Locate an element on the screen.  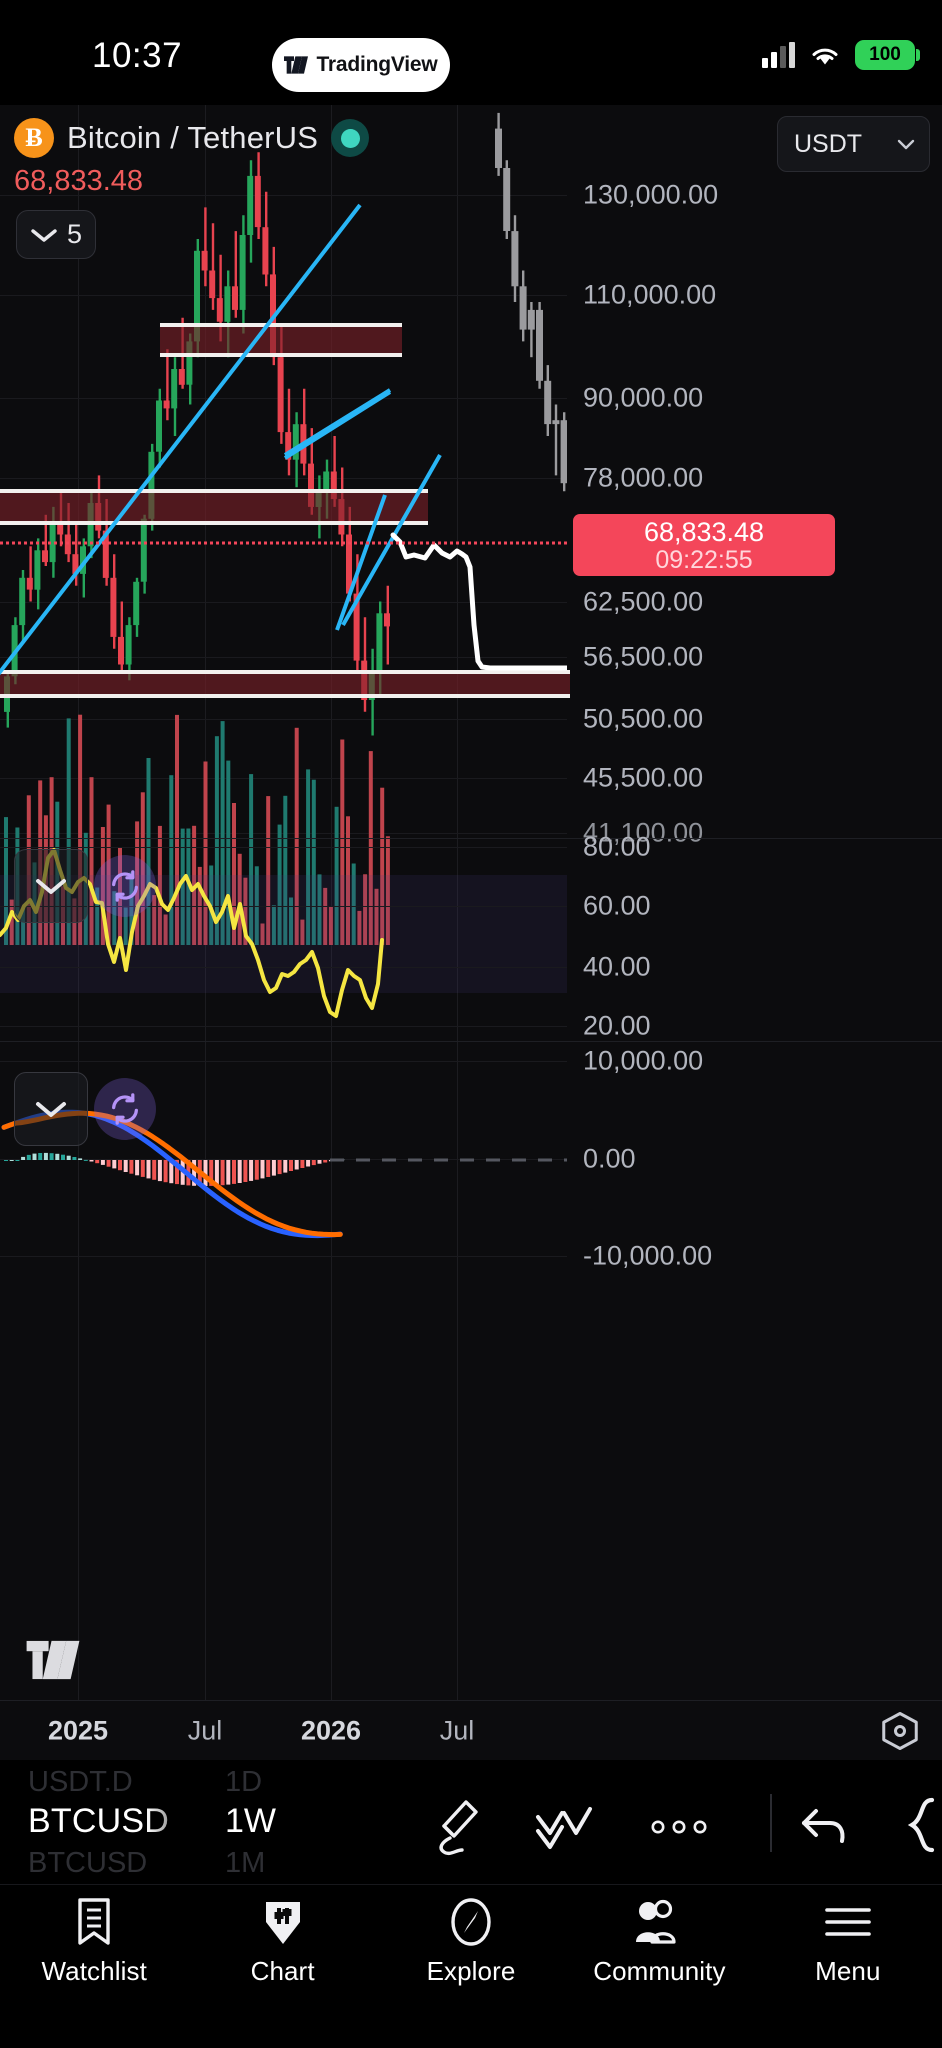
nav-label-chart: Chart is located at coordinates (282, 1971).